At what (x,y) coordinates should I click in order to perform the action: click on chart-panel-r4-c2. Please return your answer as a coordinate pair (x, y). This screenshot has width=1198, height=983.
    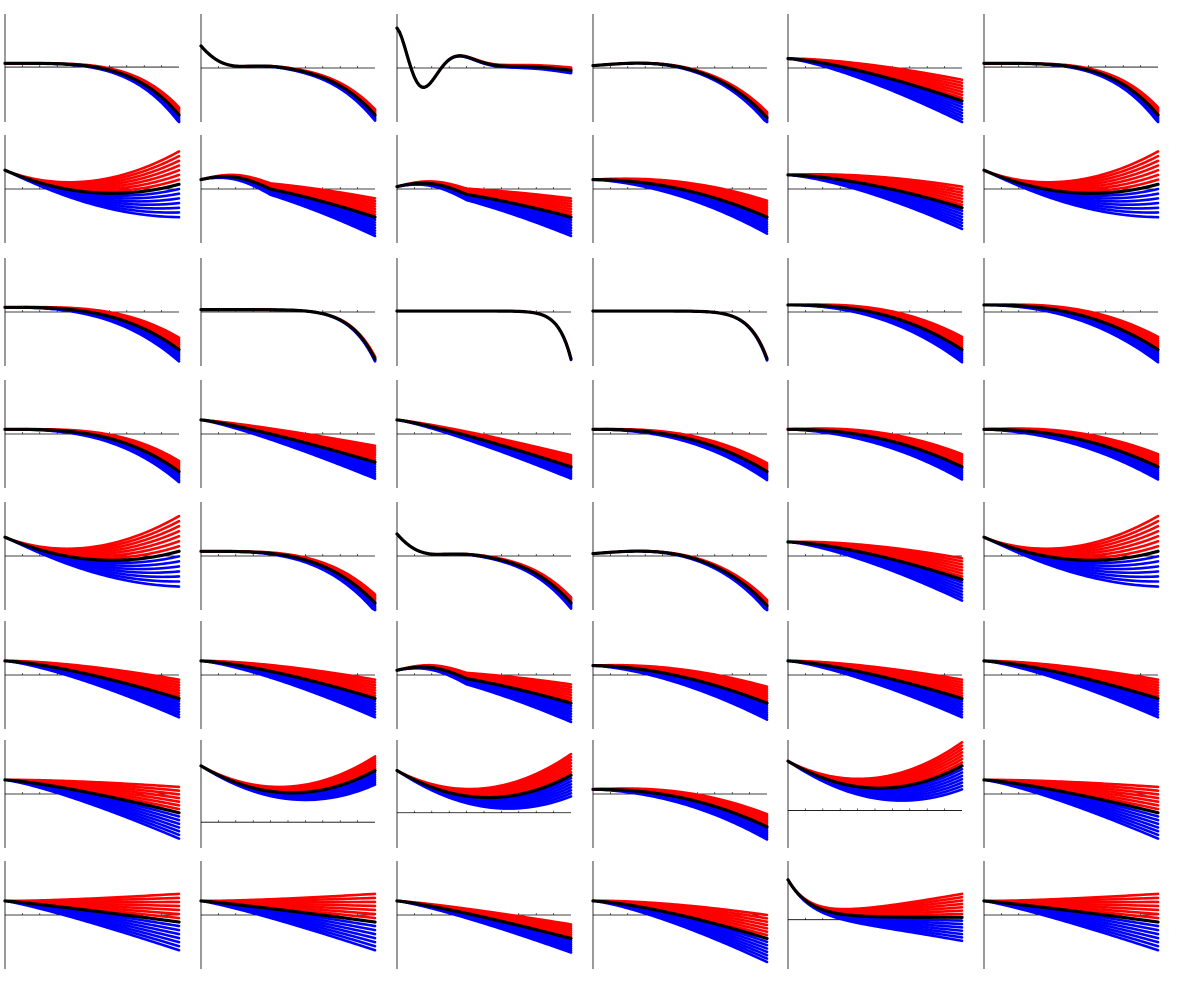
    Looking at the image, I should click on (288, 434).